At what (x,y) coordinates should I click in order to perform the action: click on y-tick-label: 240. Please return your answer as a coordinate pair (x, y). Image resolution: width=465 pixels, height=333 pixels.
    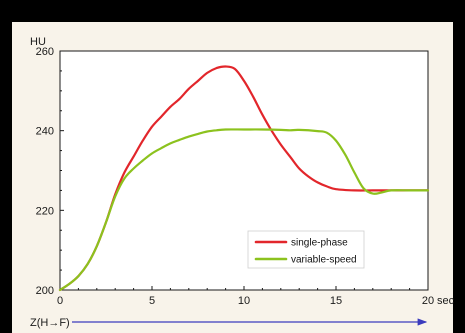
    Looking at the image, I should click on (45, 132).